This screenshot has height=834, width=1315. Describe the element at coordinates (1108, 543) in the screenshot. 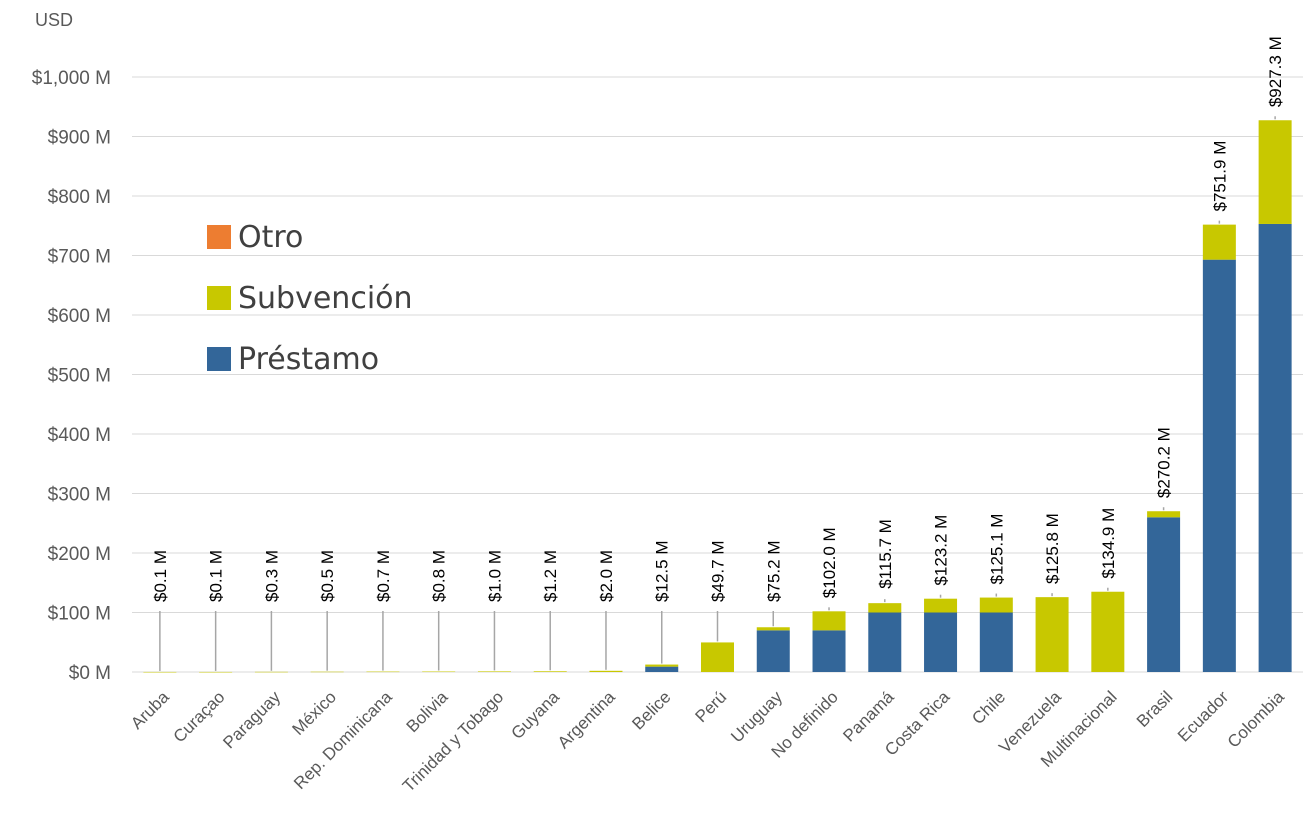

I see `data-label: $134.9 M` at that location.